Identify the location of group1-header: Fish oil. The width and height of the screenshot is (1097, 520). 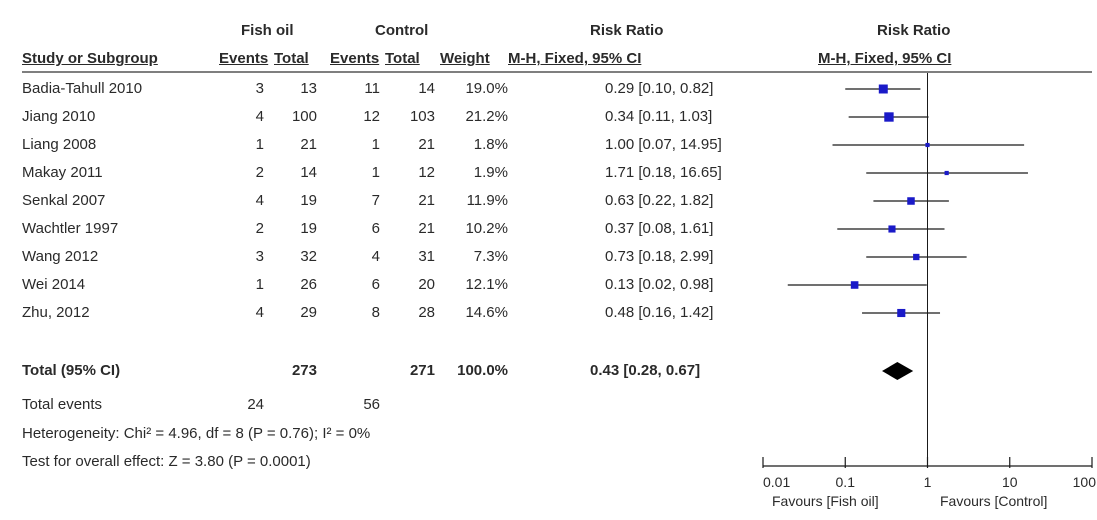
(267, 30).